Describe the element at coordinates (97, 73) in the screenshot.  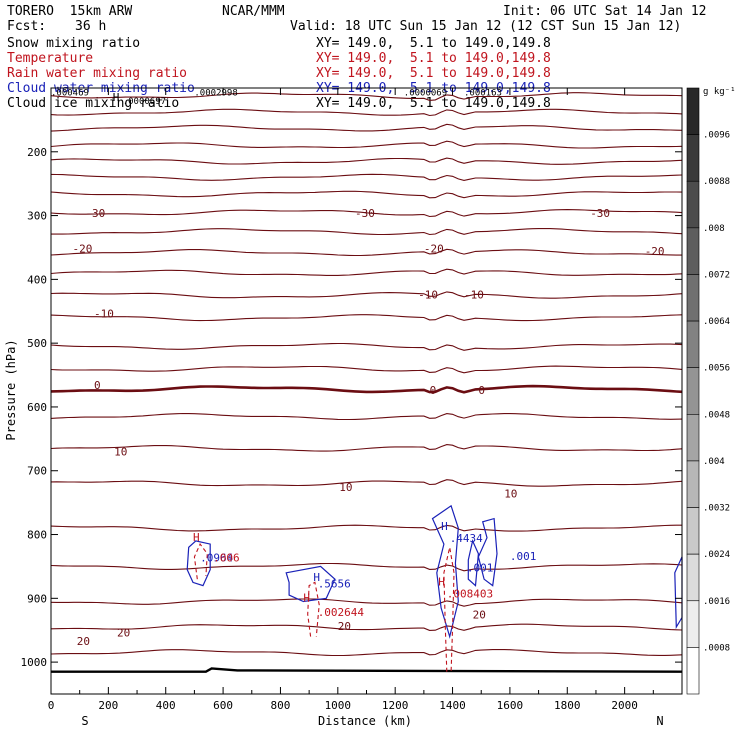
I see `field-name-rain: Rain water mixing ratio` at that location.